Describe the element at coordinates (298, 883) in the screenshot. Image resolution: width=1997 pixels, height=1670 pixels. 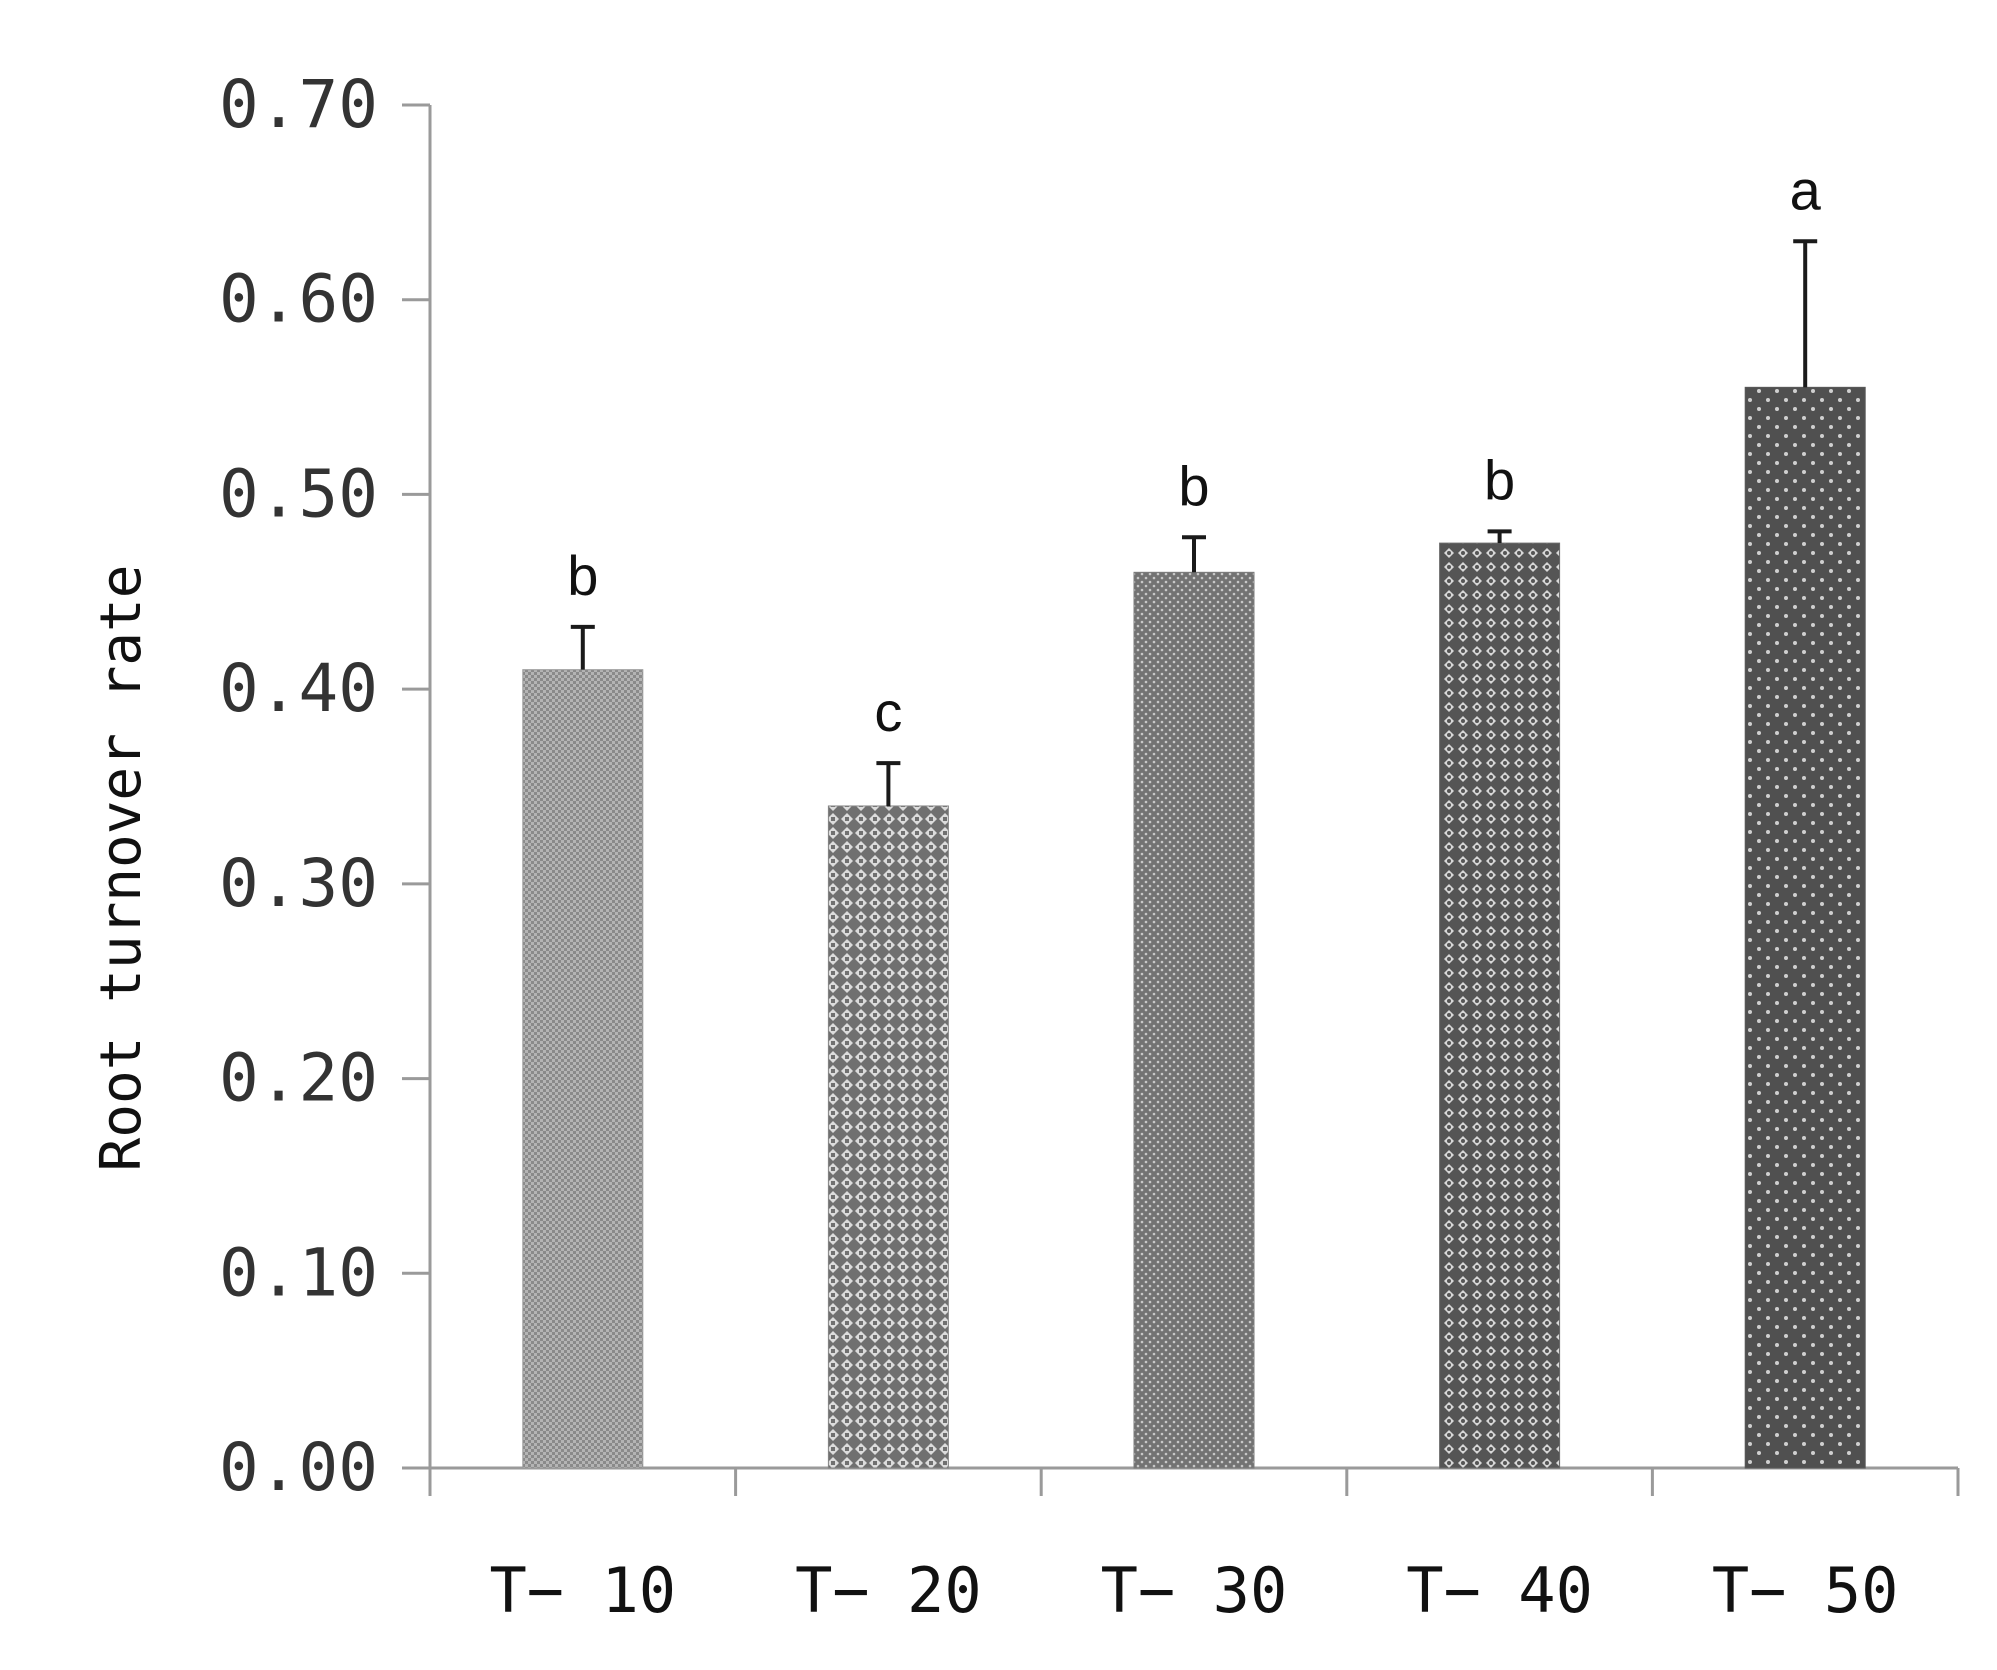
I see `y-tick-label: 0.30` at that location.